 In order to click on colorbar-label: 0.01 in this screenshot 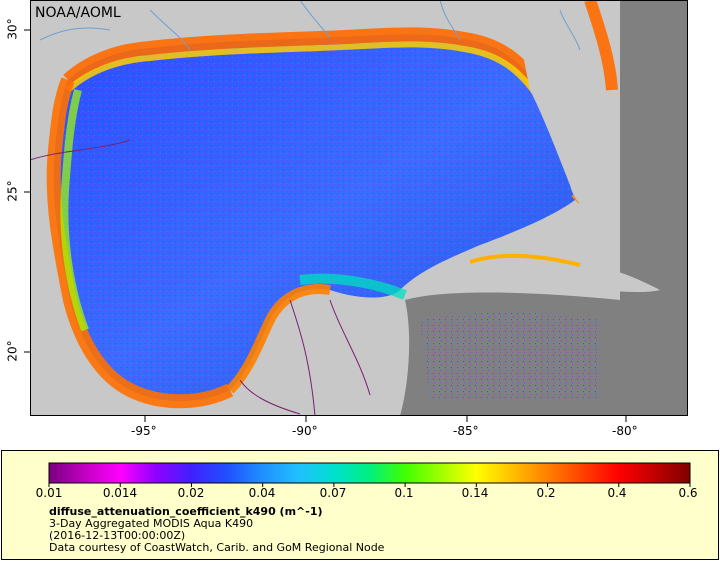, I will do `click(49, 493)`.